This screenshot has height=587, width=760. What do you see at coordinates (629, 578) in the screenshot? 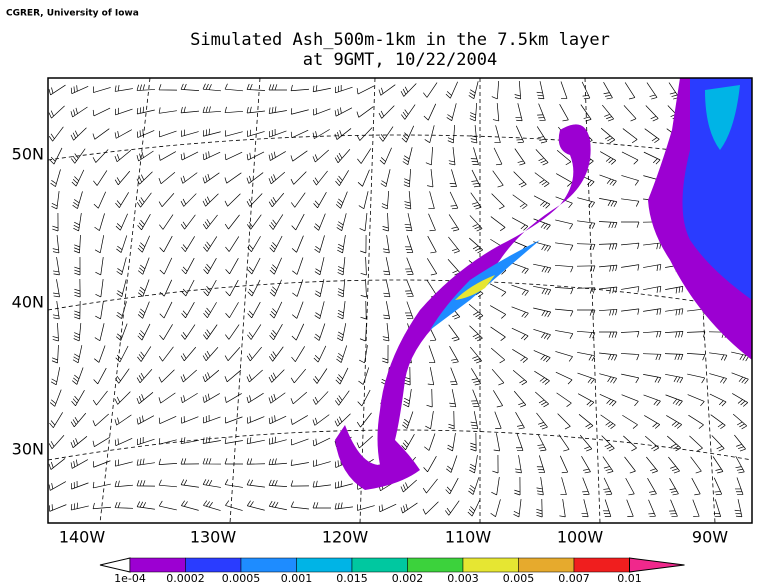
I see `colorbar-label: 0.01` at bounding box center [629, 578].